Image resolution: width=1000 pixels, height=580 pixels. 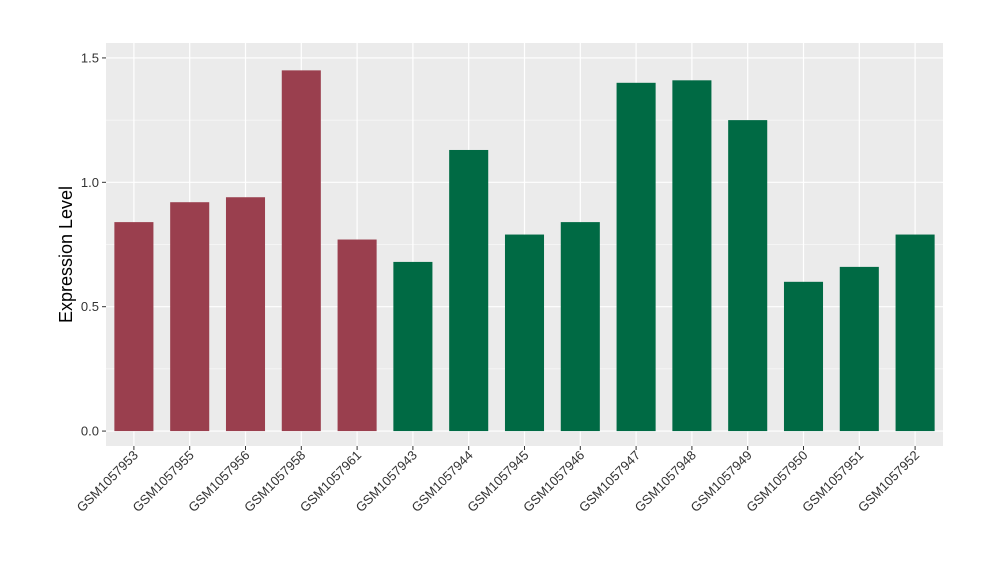 I want to click on bar-GSM1057953, so click(x=134, y=327).